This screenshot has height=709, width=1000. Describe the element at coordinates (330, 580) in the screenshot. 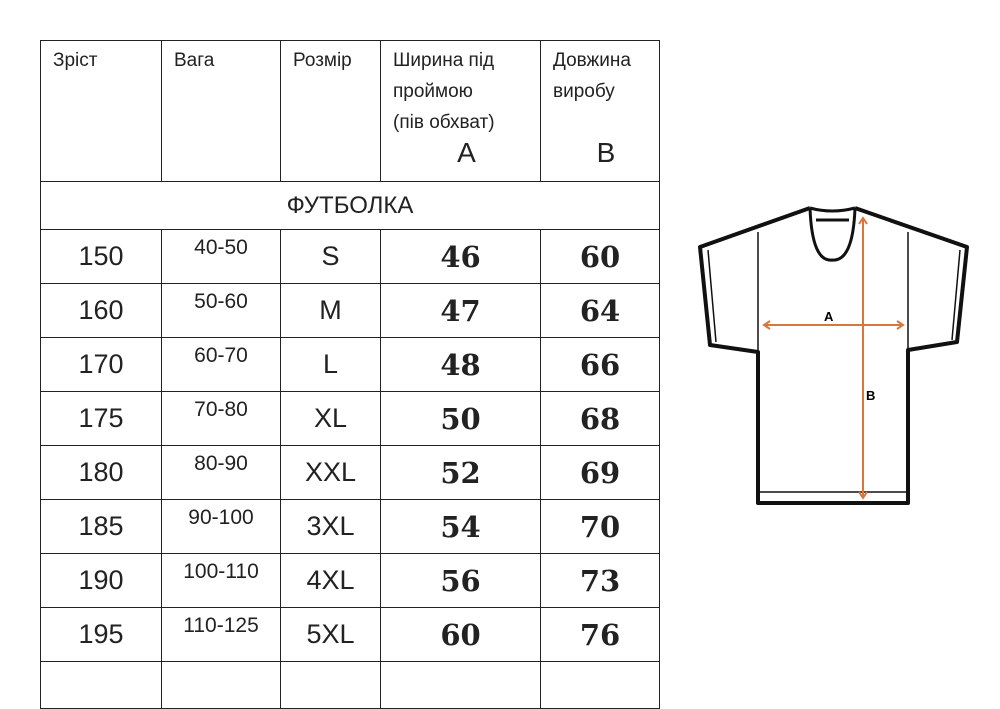

I see `cell-size: 4XL` at that location.